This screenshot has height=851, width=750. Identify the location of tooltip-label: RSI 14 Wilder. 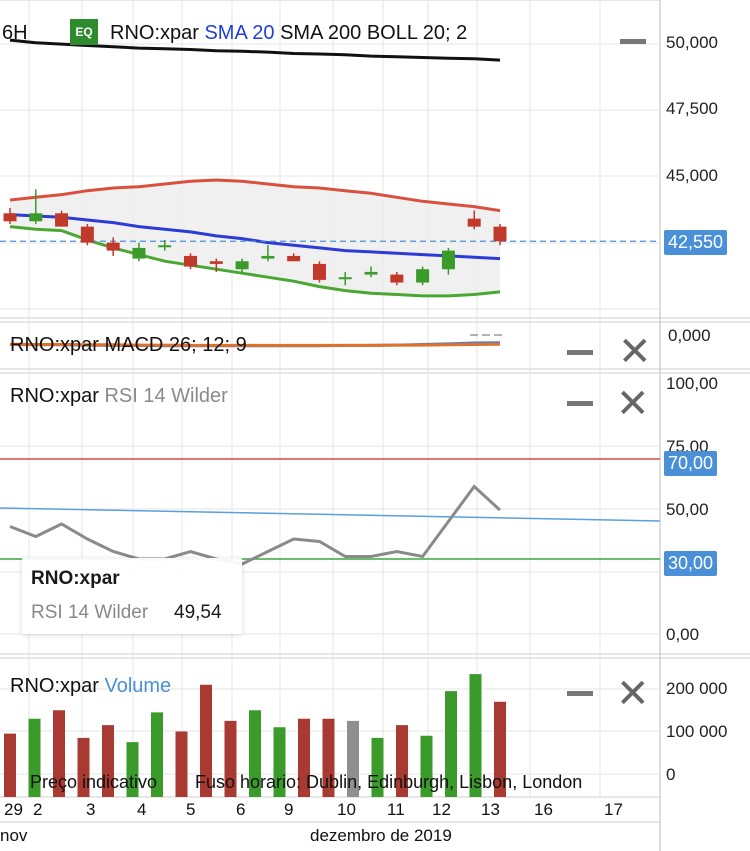
(90, 612).